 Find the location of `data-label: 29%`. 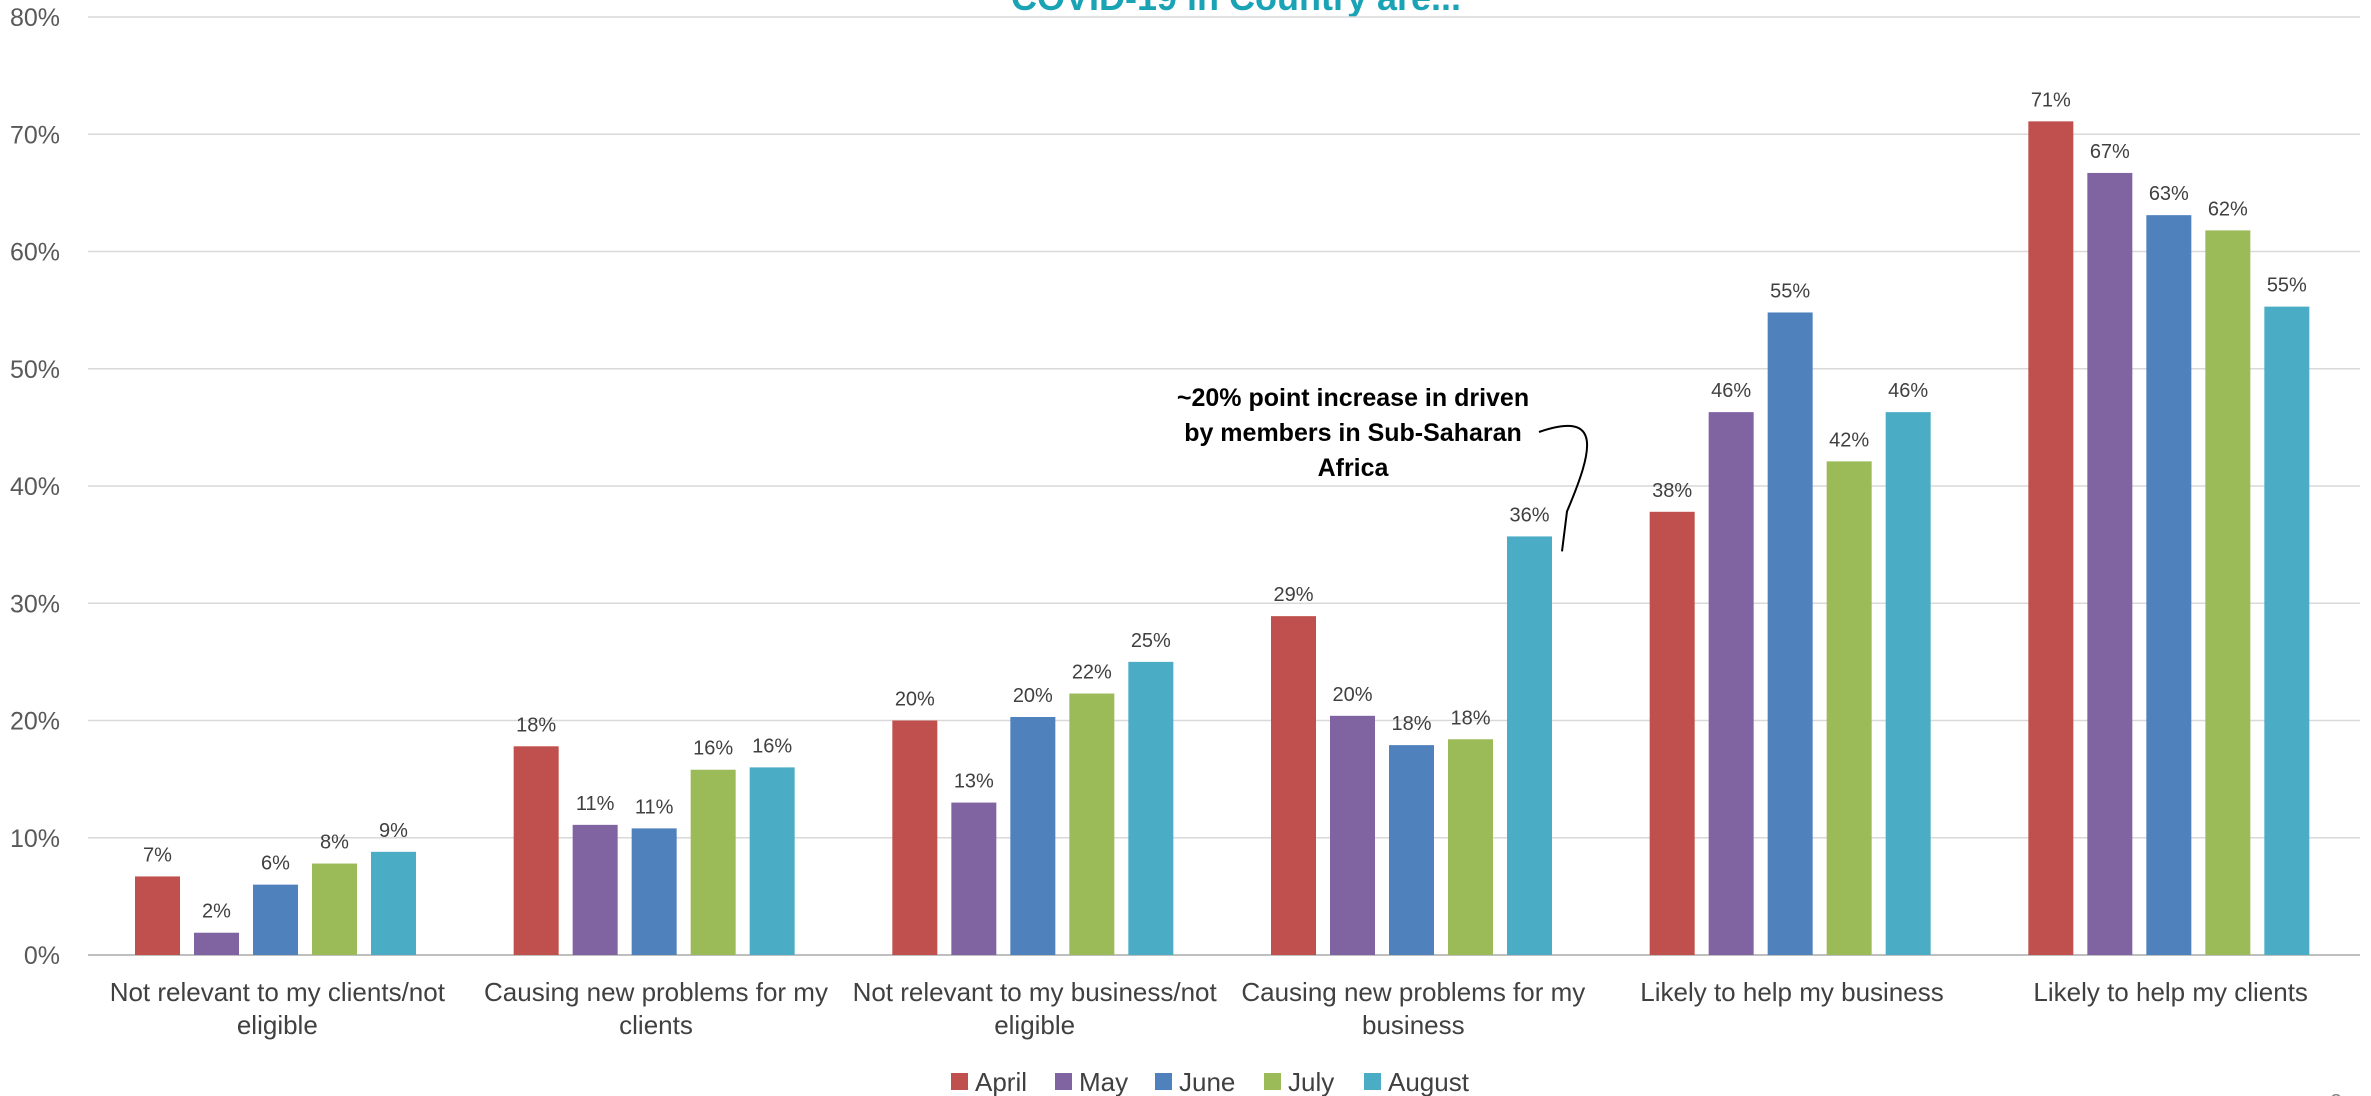

data-label: 29% is located at coordinates (1293, 595).